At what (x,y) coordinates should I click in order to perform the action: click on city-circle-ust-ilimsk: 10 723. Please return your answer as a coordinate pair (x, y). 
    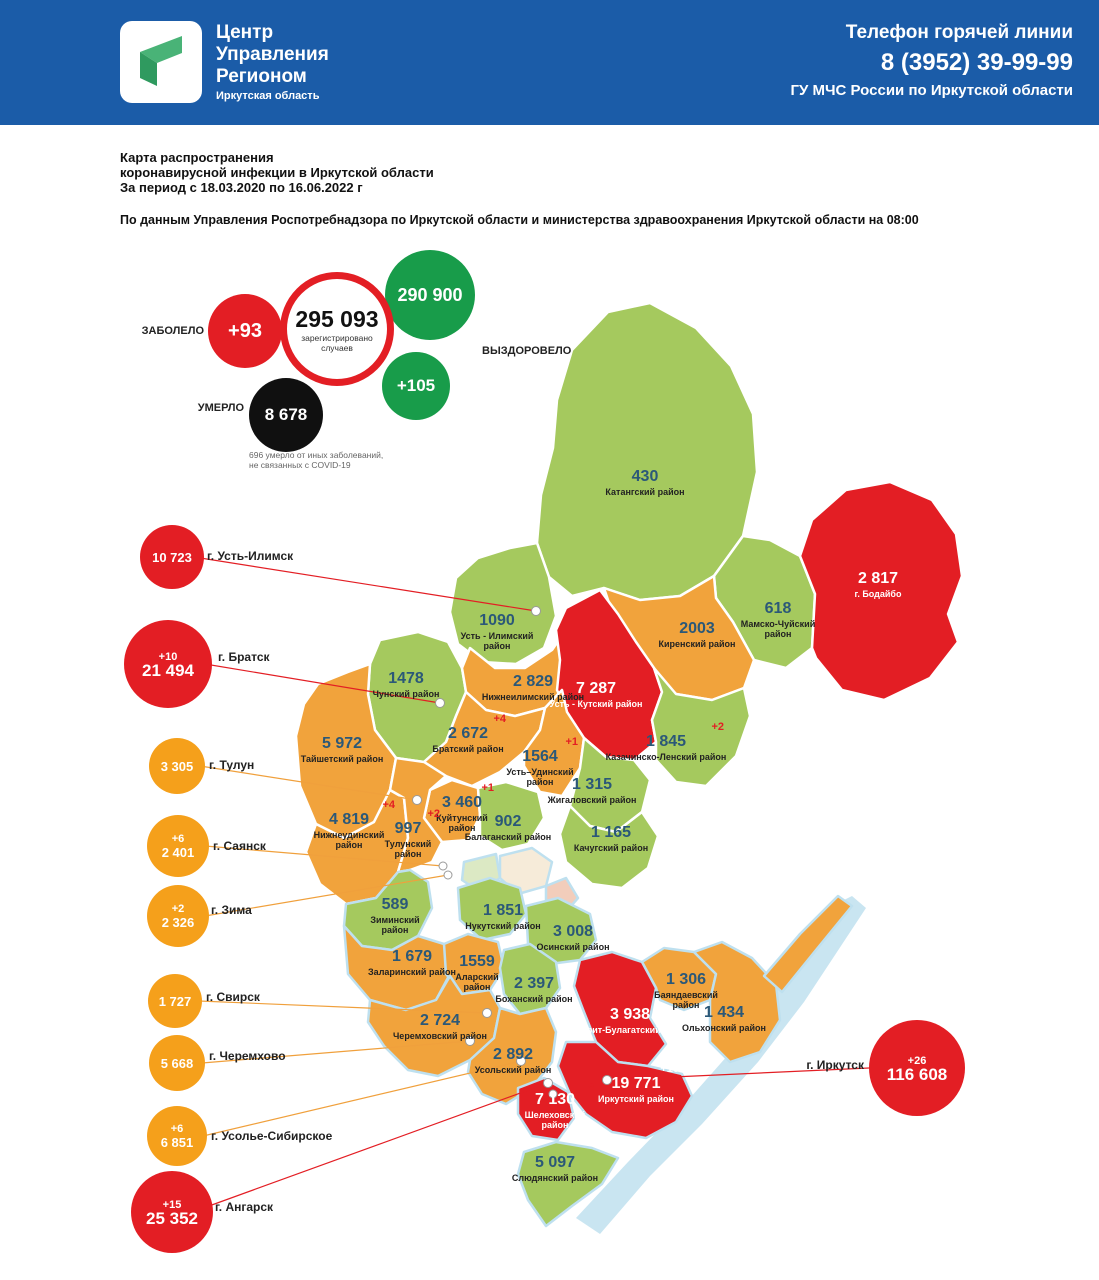
    Looking at the image, I should click on (172, 557).